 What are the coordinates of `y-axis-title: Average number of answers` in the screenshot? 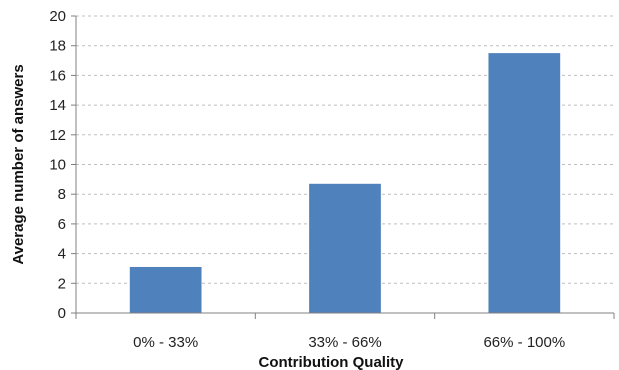 It's located at (18, 164).